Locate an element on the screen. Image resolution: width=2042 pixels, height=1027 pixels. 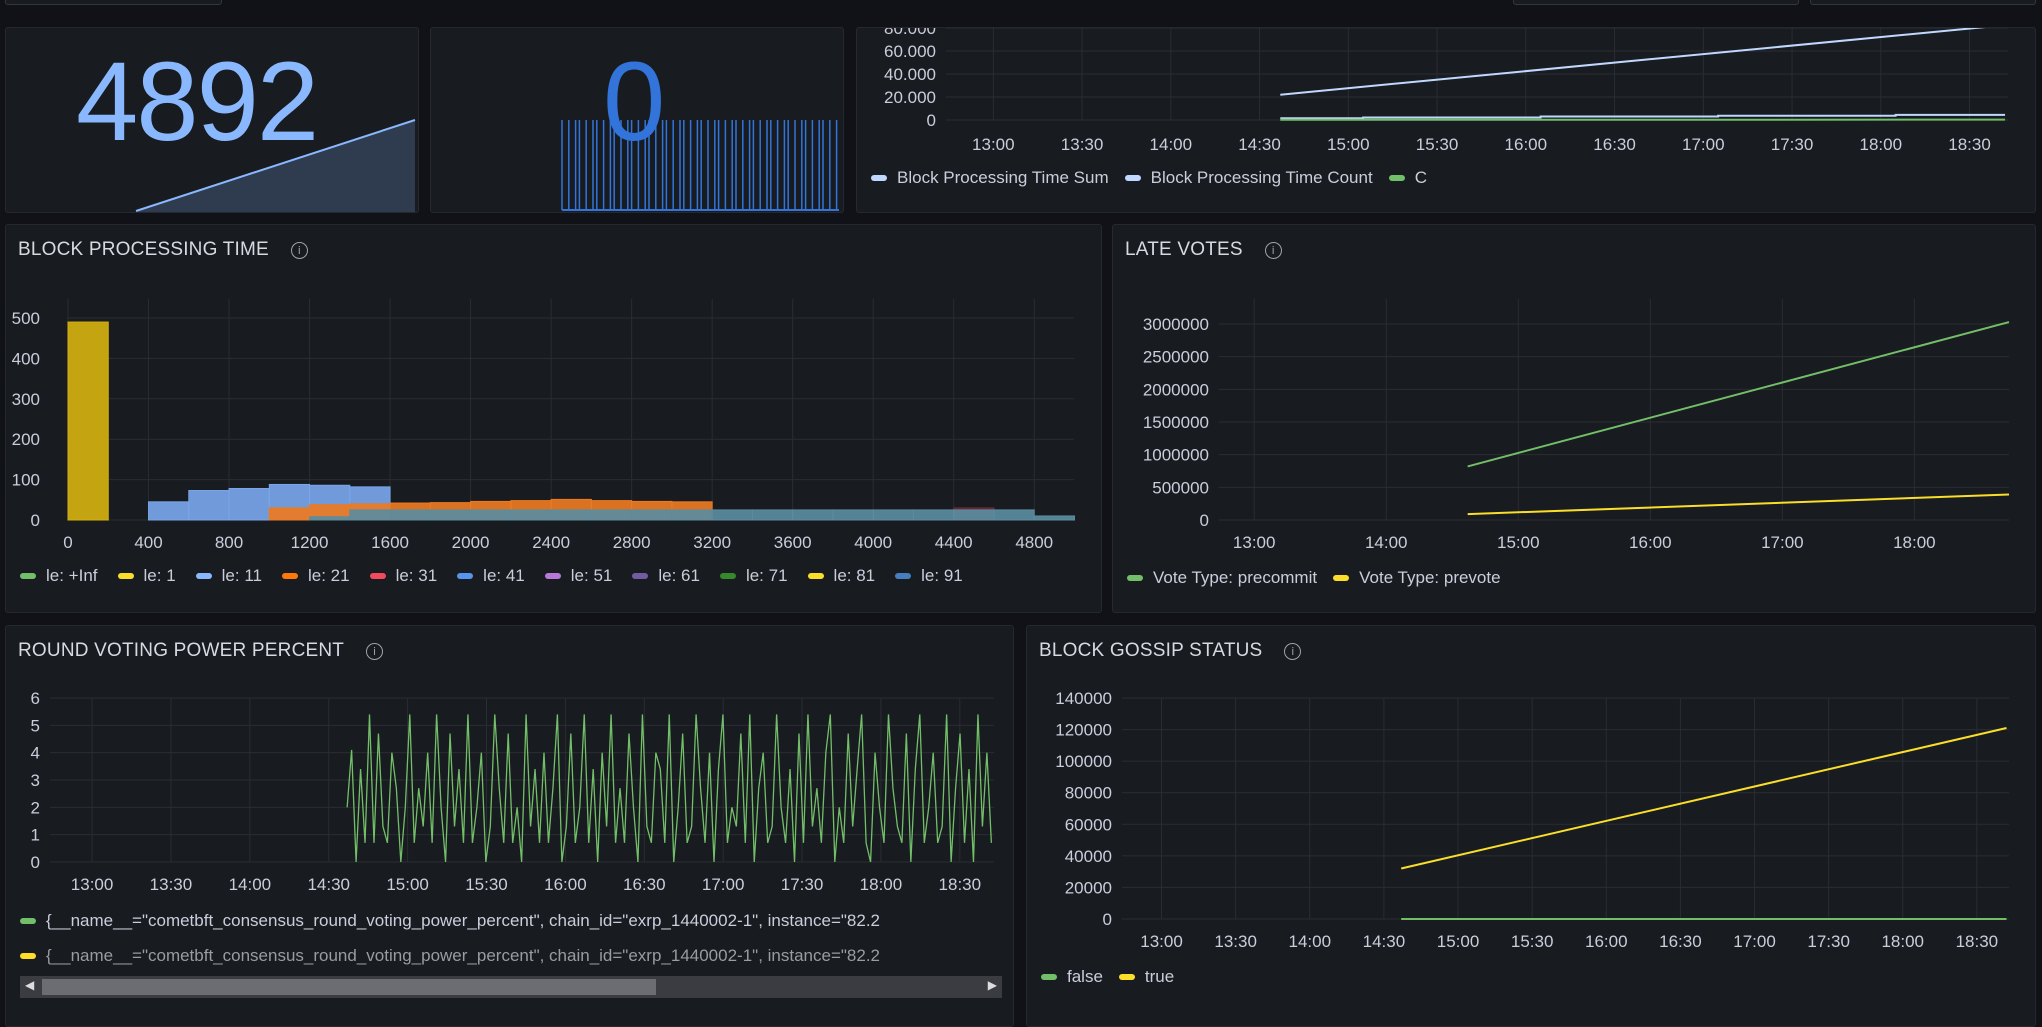
x-tick-label: 1600 is located at coordinates (390, 542).